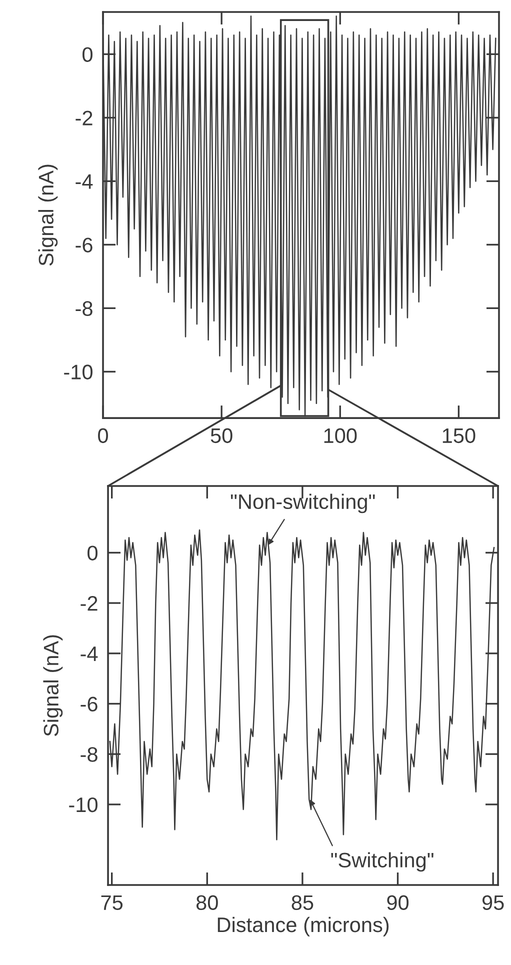  Describe the element at coordinates (340, 436) in the screenshot. I see `x-tick-label: 100` at that location.